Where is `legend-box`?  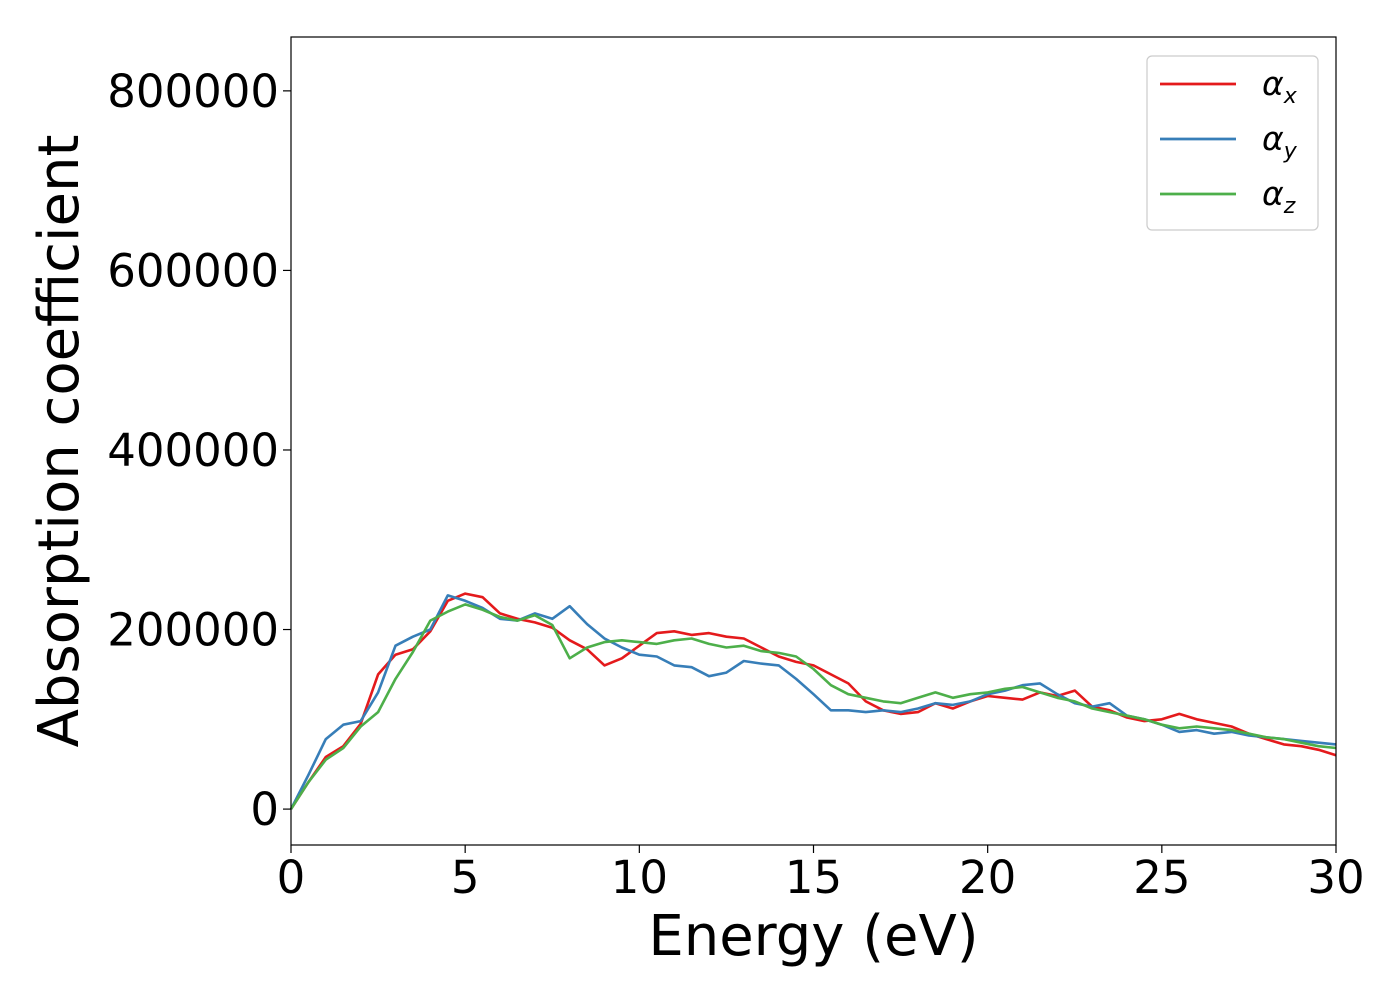 legend-box is located at coordinates (1232, 143).